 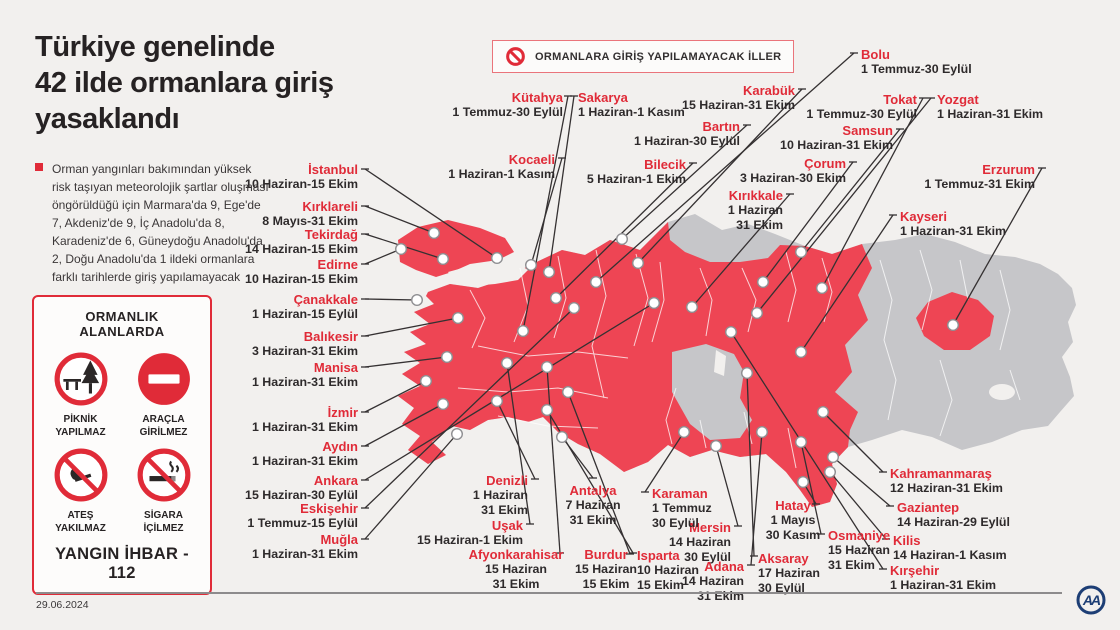 I want to click on sign-grid: PİKNİK YAPILMAZ ARAÇLA GİRİLMEZ, so click(x=122, y=443).